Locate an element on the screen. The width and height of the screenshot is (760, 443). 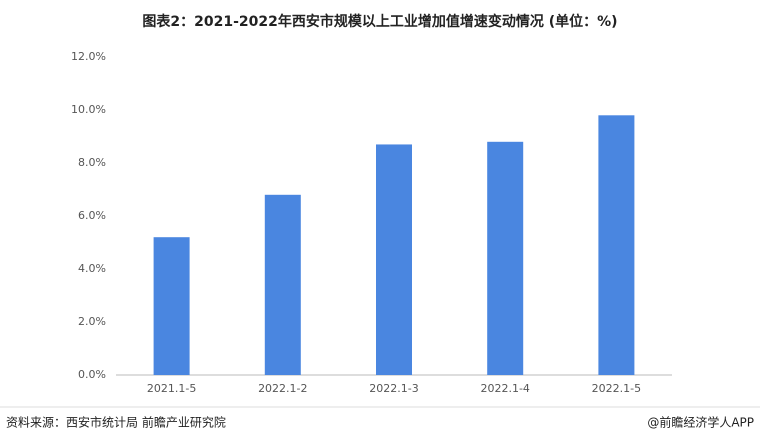
y-tick-label: 6.0% is located at coordinates (92, 215).